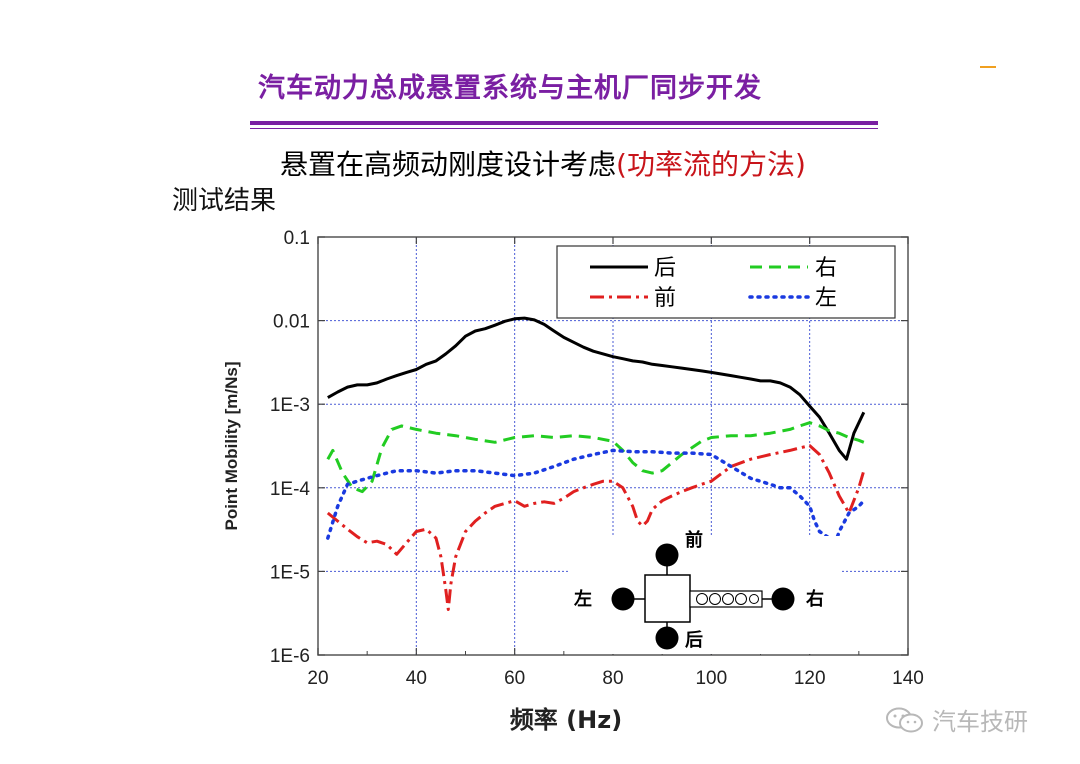 The height and width of the screenshot is (764, 1080). I want to click on mount-rear, so click(667, 638).